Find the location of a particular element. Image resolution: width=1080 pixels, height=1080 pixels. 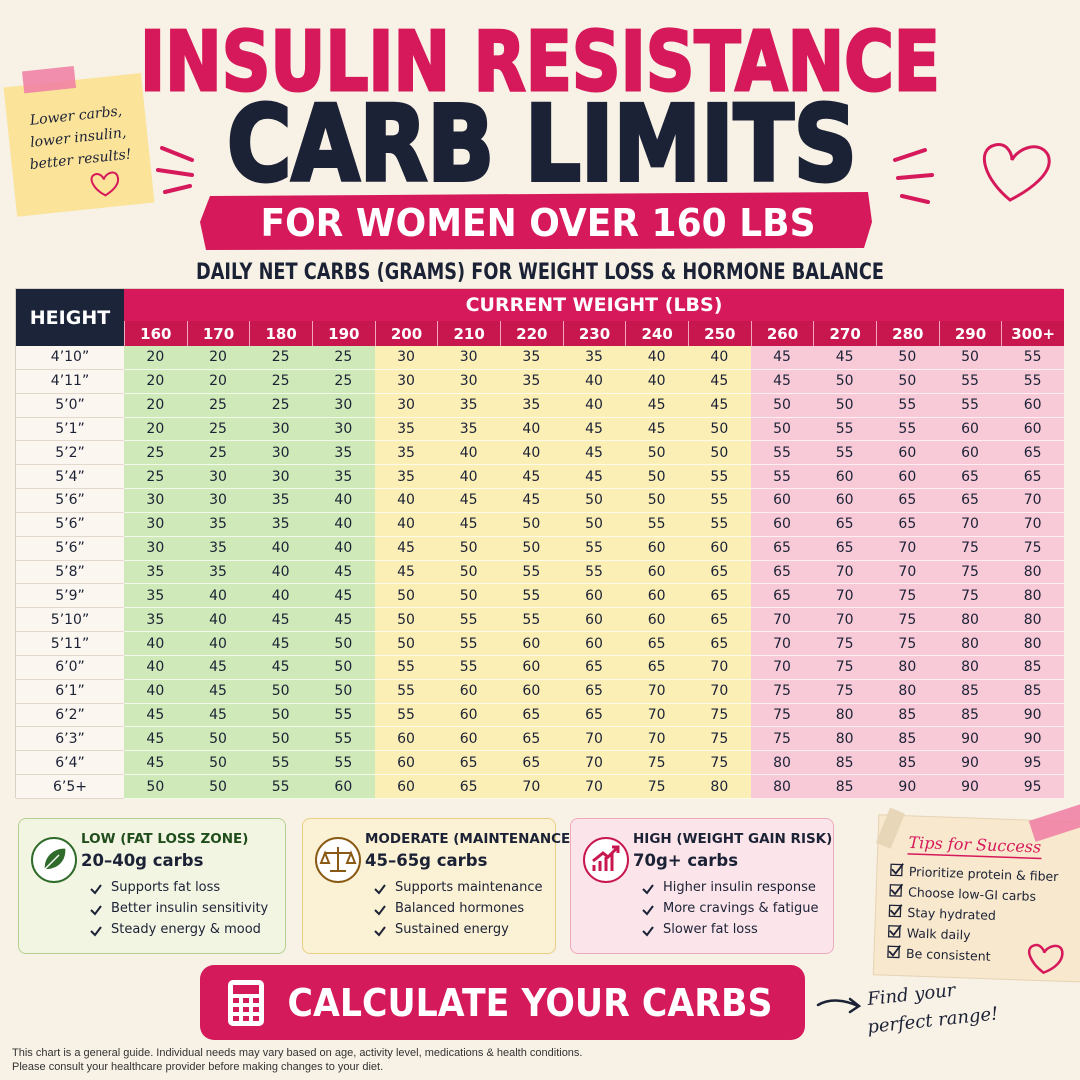

legend-range: 70g+ carbs is located at coordinates (686, 860).